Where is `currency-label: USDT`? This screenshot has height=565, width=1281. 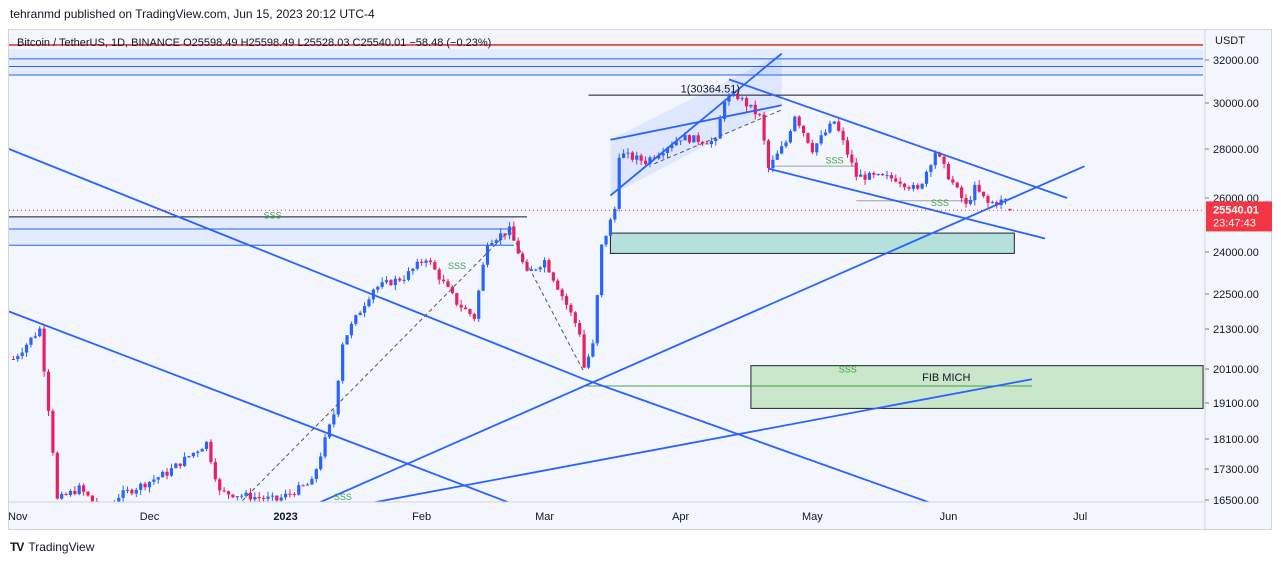 currency-label: USDT is located at coordinates (1230, 41).